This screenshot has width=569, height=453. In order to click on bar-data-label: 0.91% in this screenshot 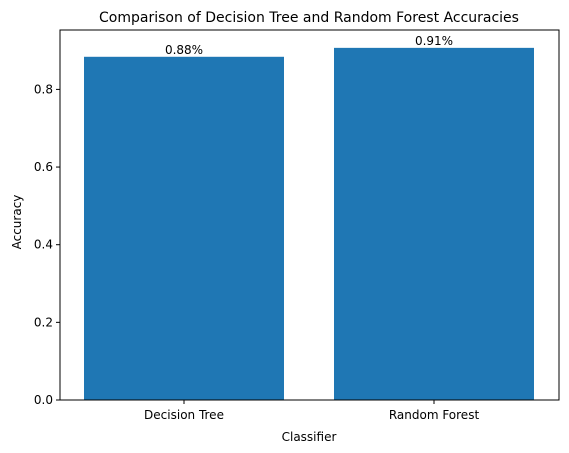, I will do `click(434, 41)`.